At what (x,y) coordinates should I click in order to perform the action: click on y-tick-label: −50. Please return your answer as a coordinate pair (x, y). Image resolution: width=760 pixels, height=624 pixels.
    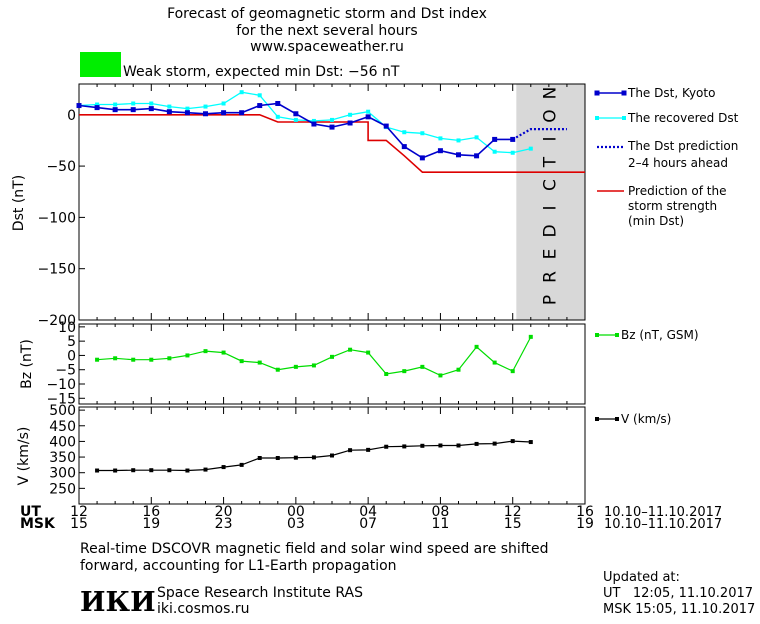
    Looking at the image, I should click on (61, 167).